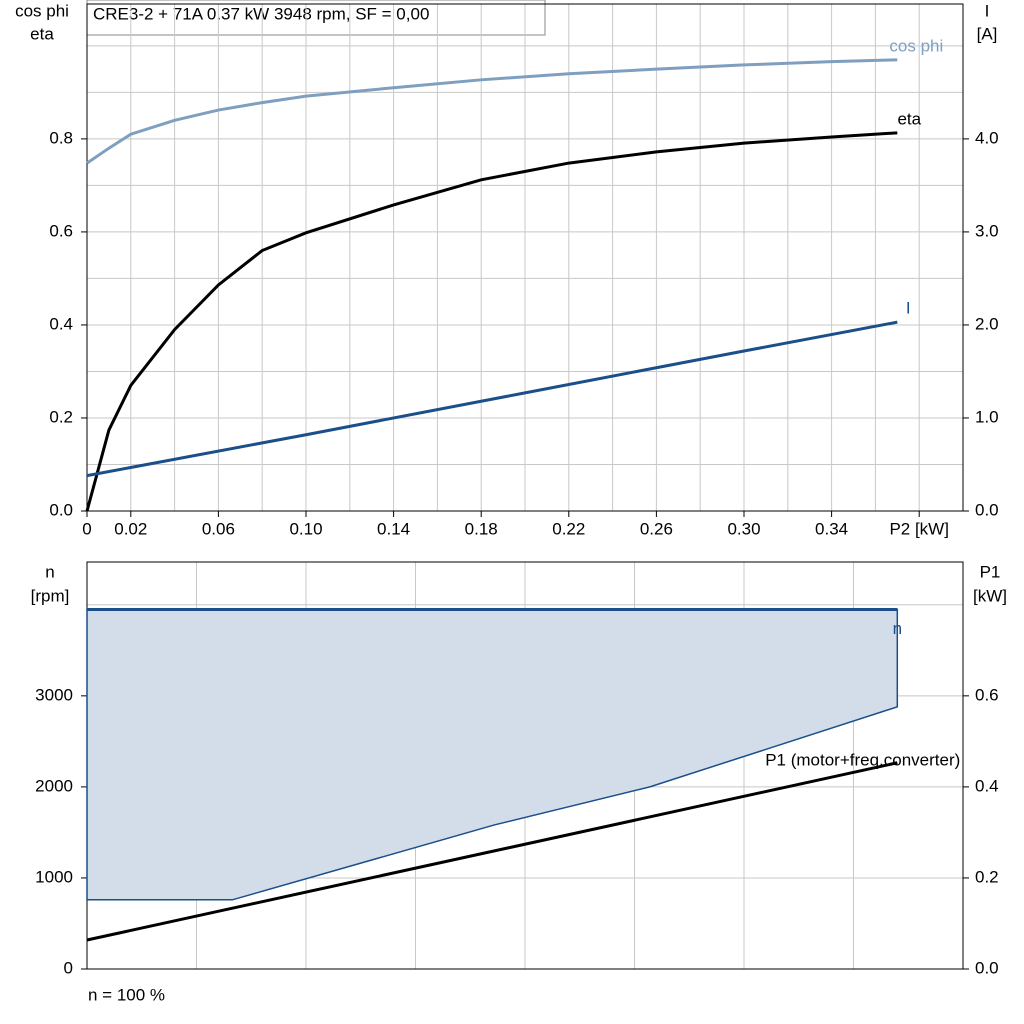 This screenshot has width=1024, height=1024. What do you see at coordinates (897, 628) in the screenshot?
I see `series-label: n` at bounding box center [897, 628].